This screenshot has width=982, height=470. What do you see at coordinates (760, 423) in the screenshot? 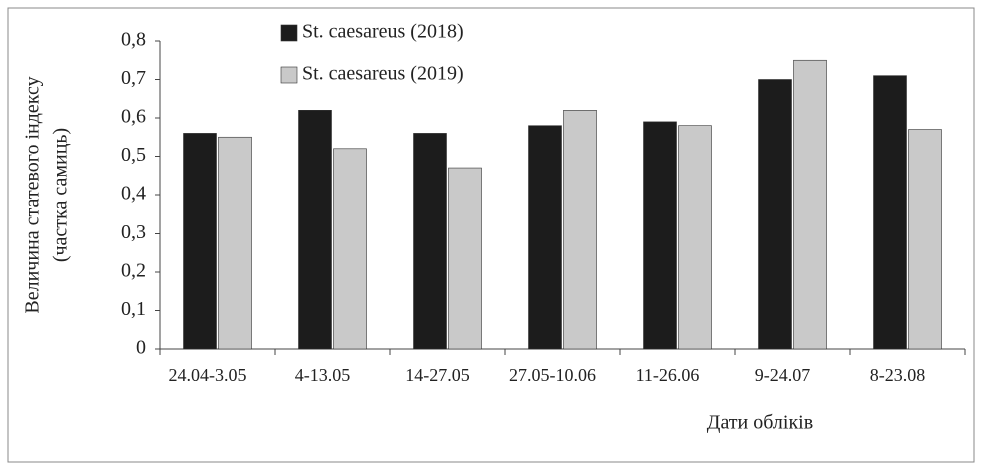
I see `x-axis-label: Дати обліків` at bounding box center [760, 423].